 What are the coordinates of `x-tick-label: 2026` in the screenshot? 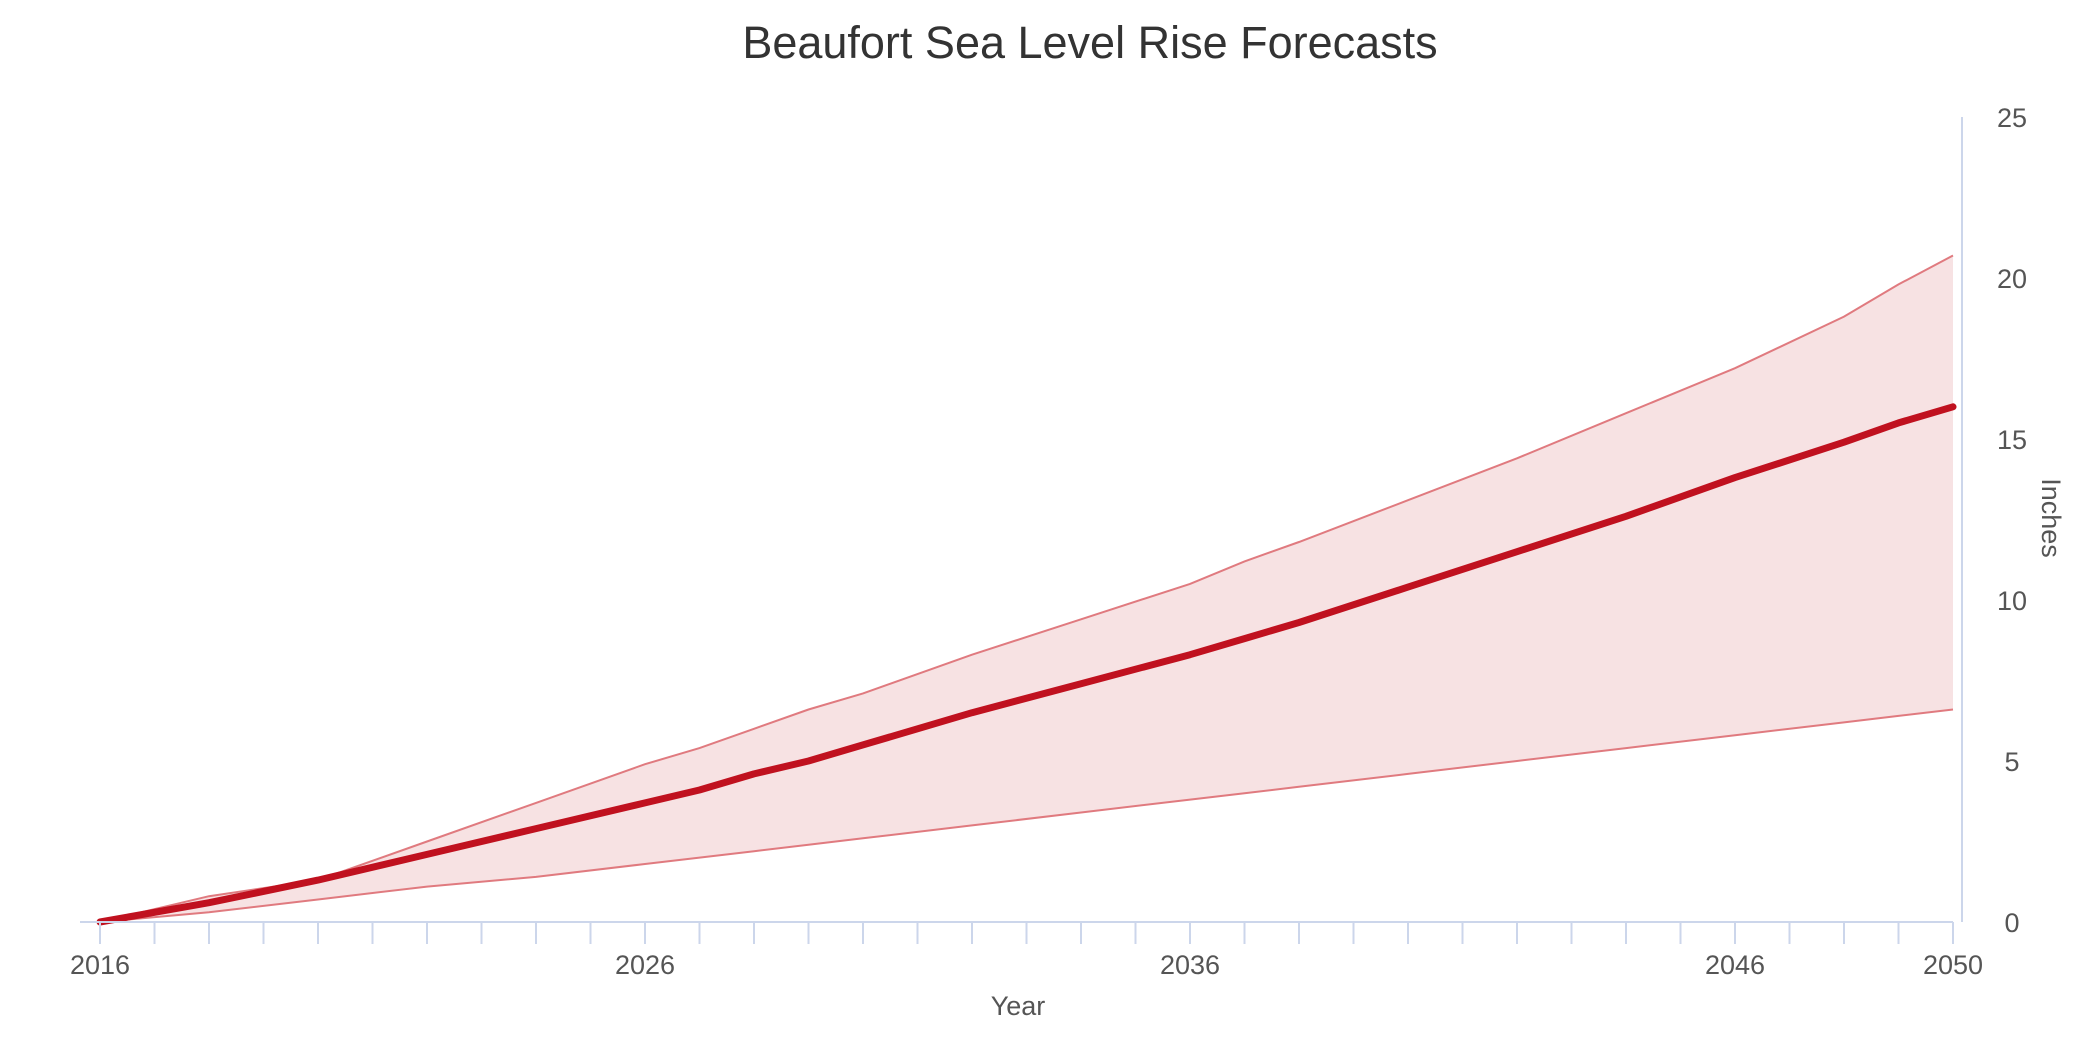 It's located at (645, 965).